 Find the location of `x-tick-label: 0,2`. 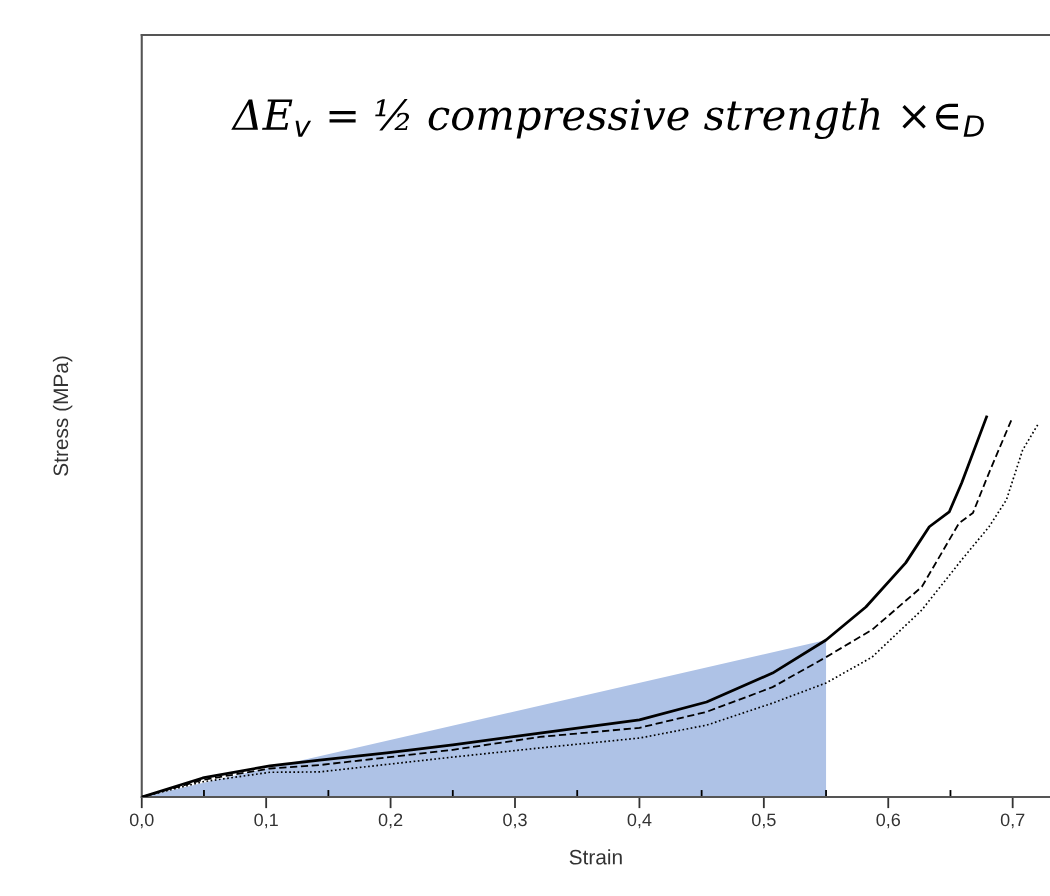

x-tick-label: 0,2 is located at coordinates (390, 821).